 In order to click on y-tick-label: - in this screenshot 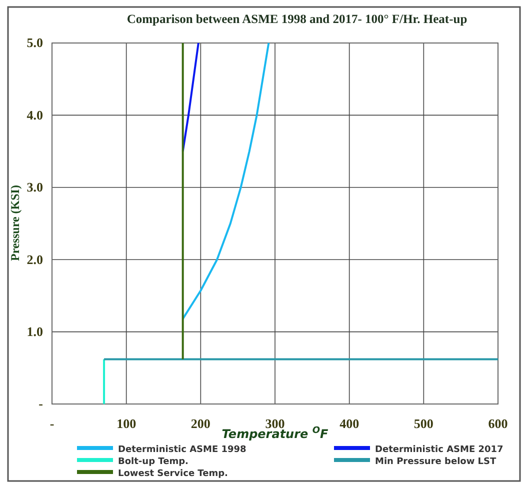, I will do `click(40, 404)`.